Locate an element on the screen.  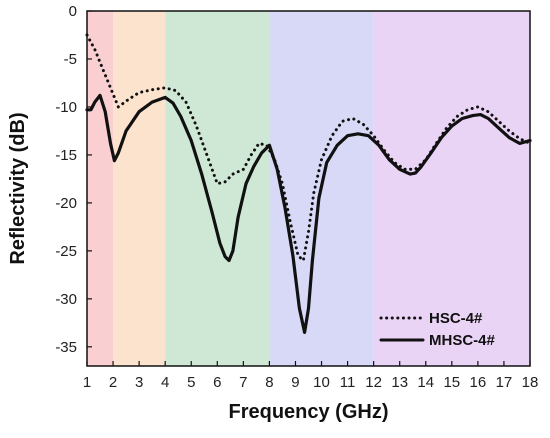
x-tick-label: 1 is located at coordinates (87, 382).